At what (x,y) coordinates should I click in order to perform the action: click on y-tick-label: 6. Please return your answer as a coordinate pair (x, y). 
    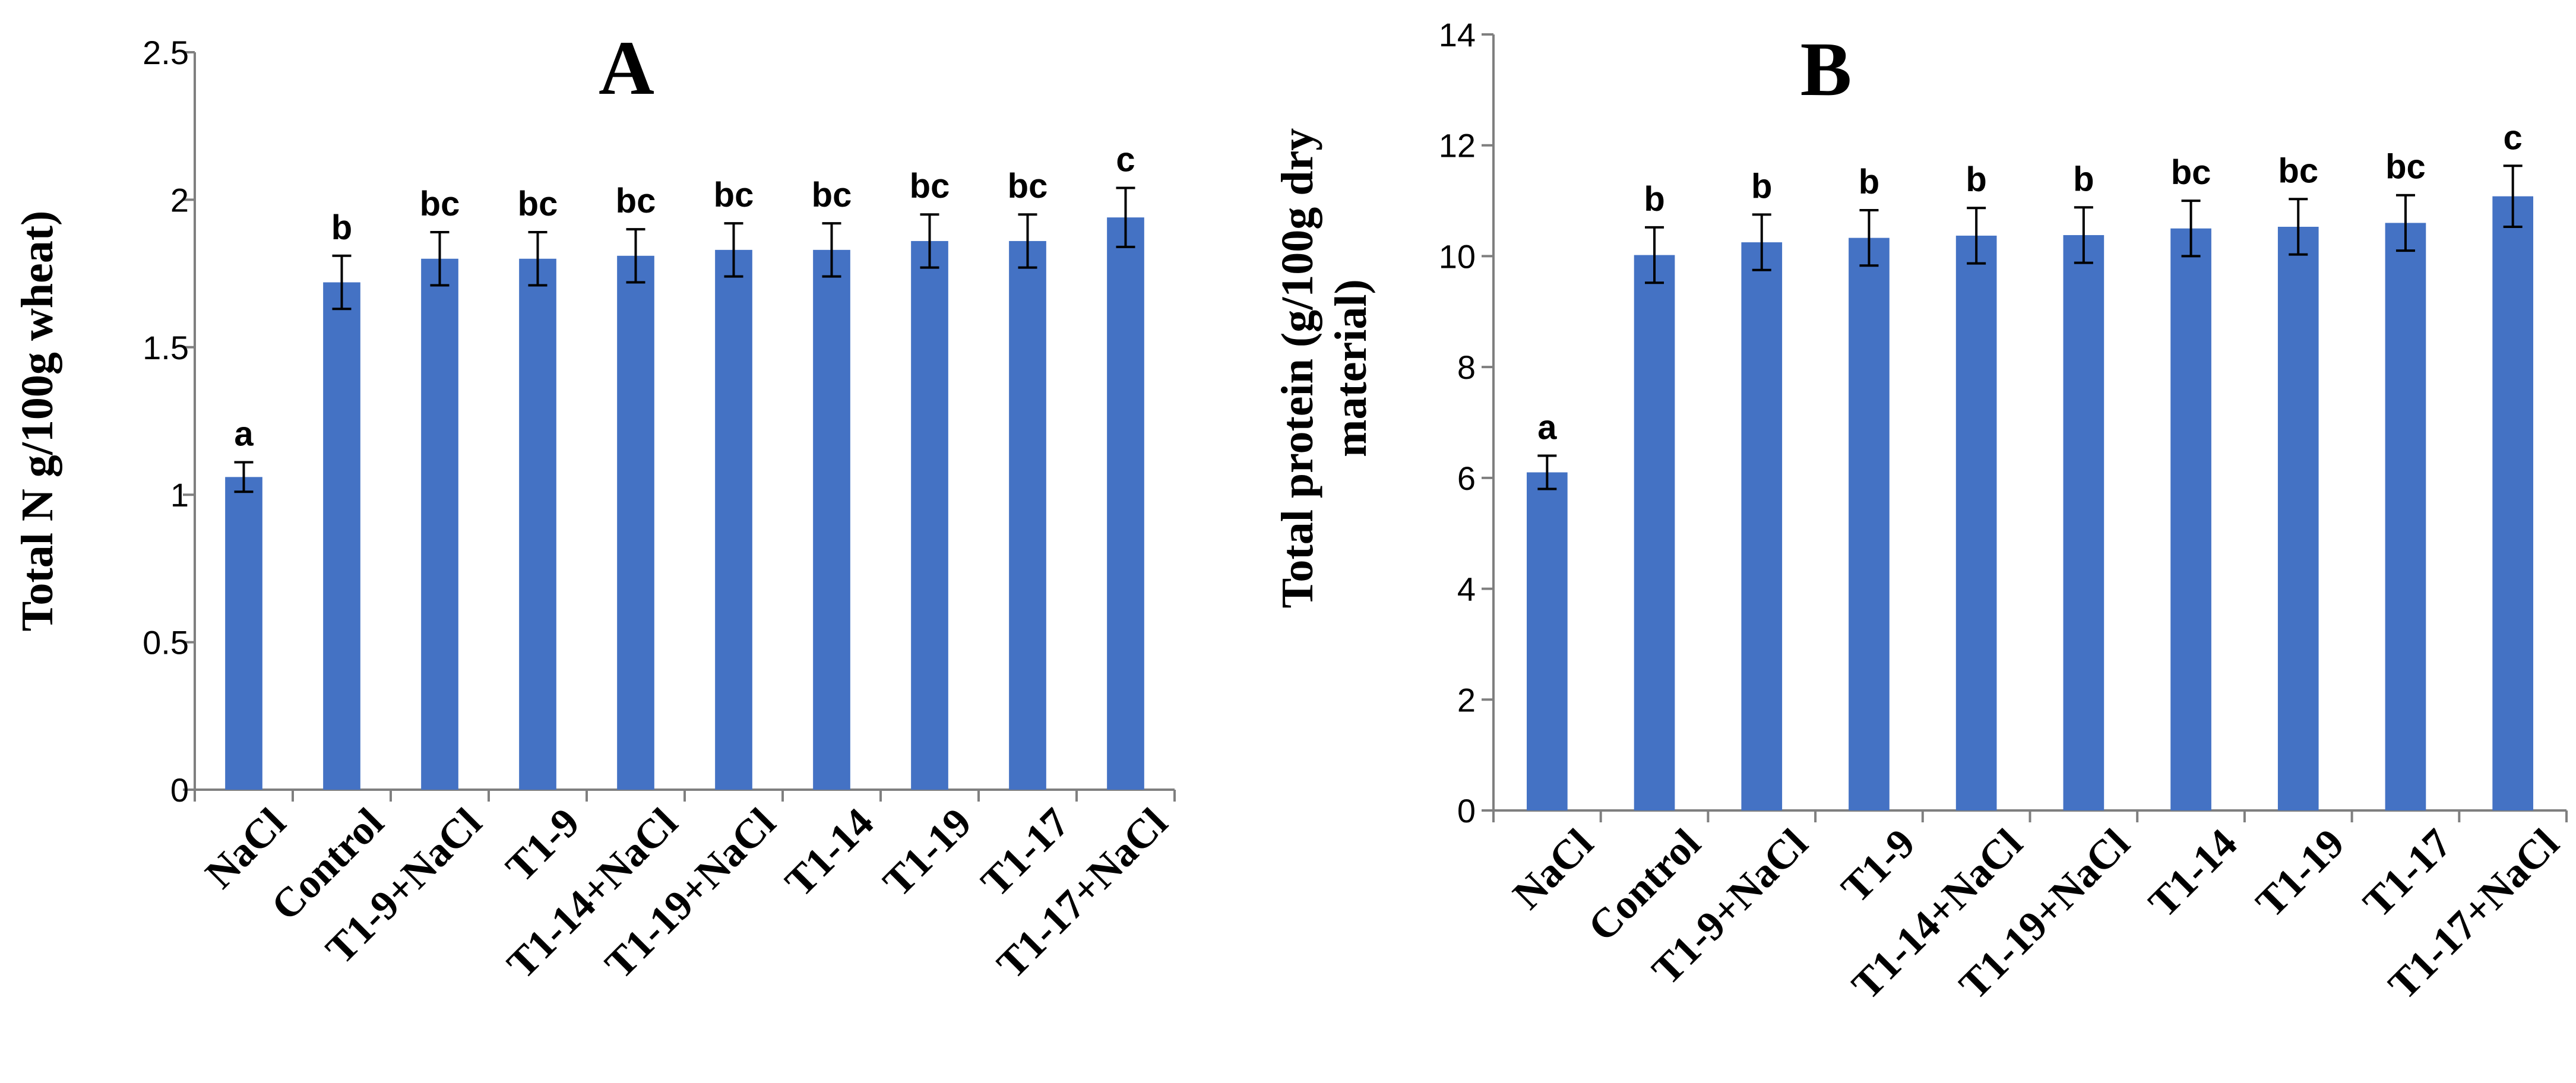
    Looking at the image, I should click on (1466, 478).